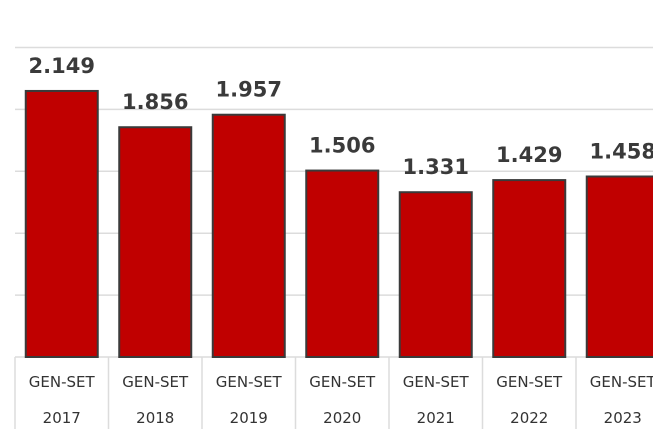 The width and height of the screenshot is (653, 429). What do you see at coordinates (342, 146) in the screenshot?
I see `value-label: 1.506` at bounding box center [342, 146].